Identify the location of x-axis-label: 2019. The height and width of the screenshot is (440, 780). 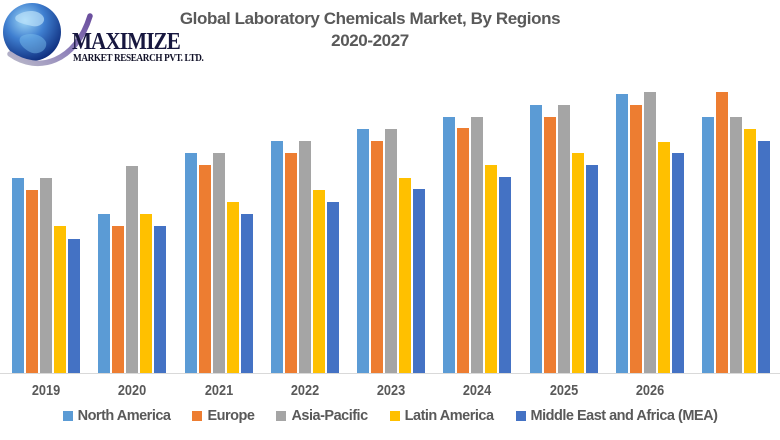
(46, 390).